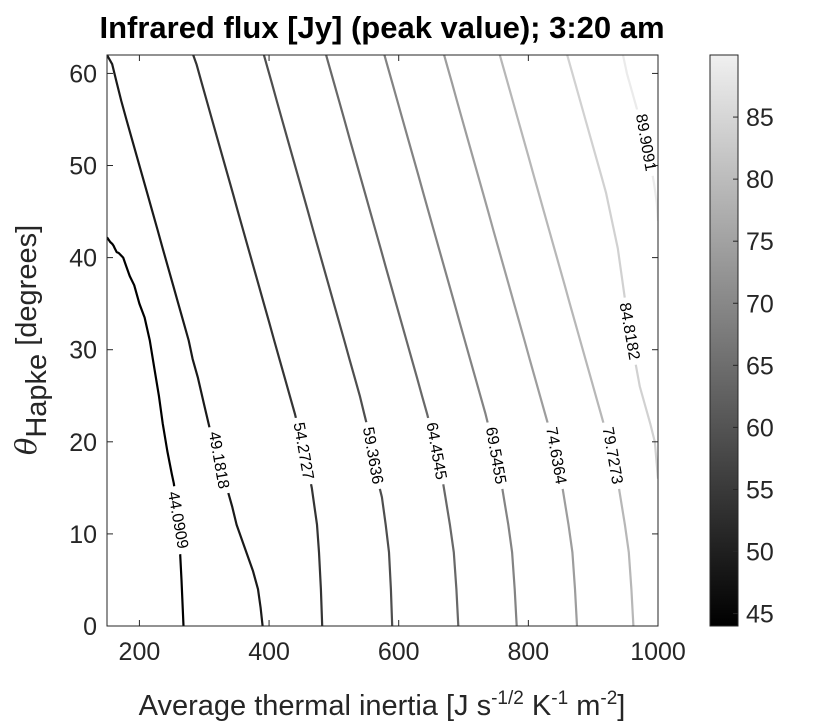  I want to click on x-tick-label: 400, so click(269, 652).